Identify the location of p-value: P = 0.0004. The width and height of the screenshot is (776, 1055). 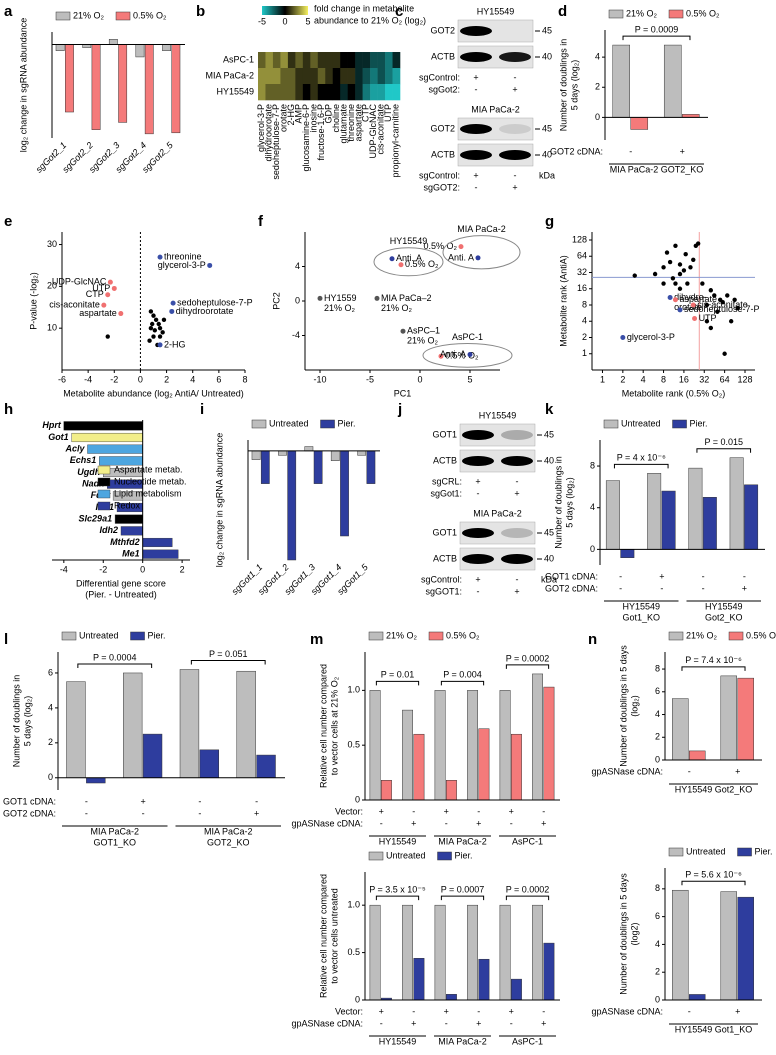
(115, 657).